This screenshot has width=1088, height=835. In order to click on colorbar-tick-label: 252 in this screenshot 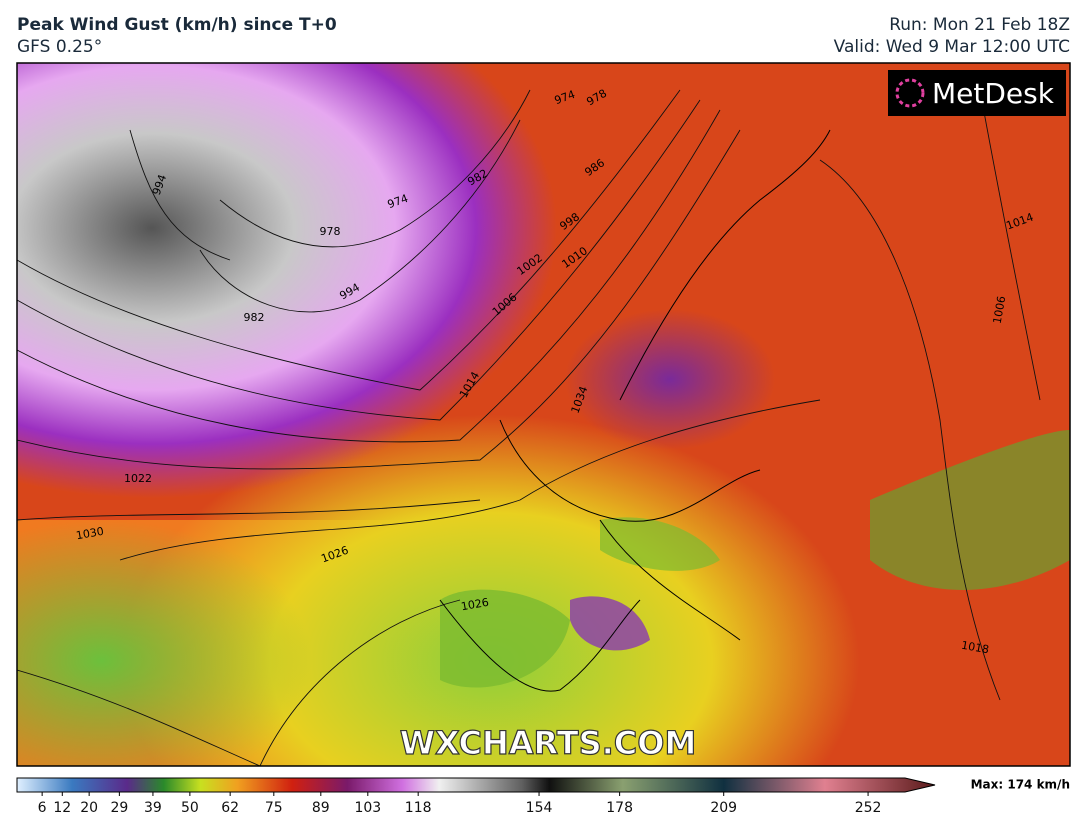, I will do `click(868, 808)`.